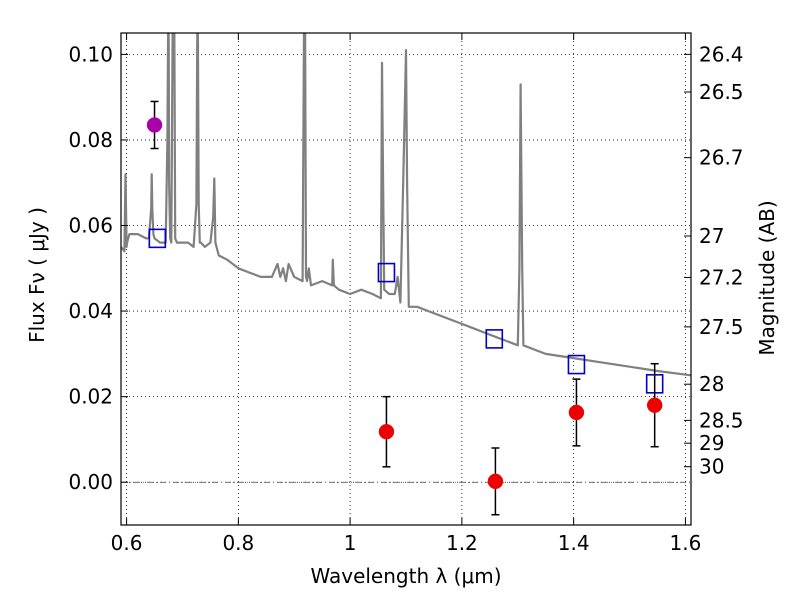  I want to click on y-tick-label: 0.10, so click(90, 54).